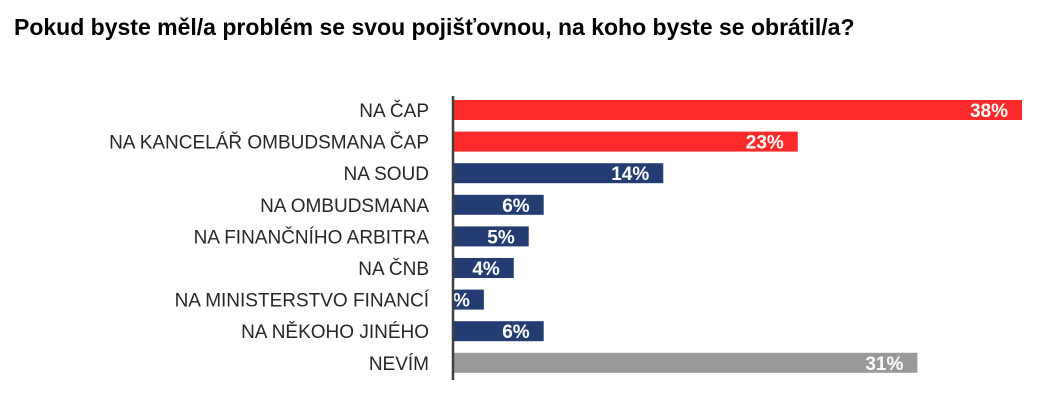  I want to click on category-label: NA ČNB, so click(393, 269).